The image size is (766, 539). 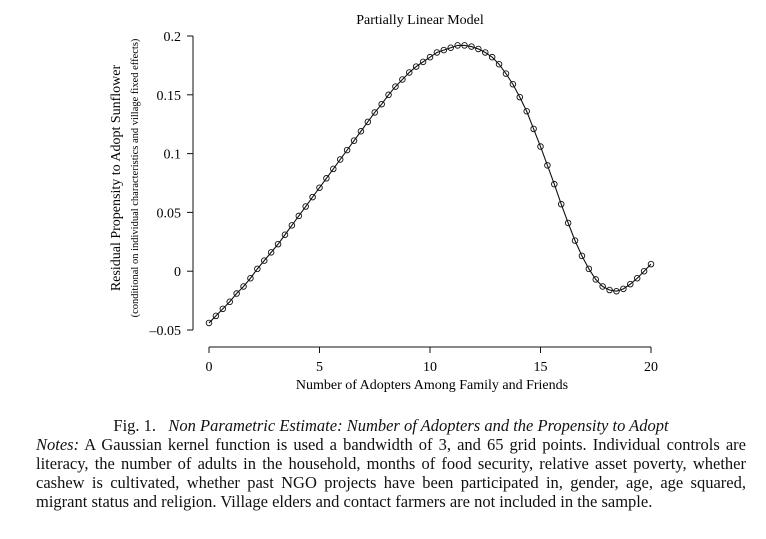 I want to click on y-tick-label: 0, so click(x=177, y=272).